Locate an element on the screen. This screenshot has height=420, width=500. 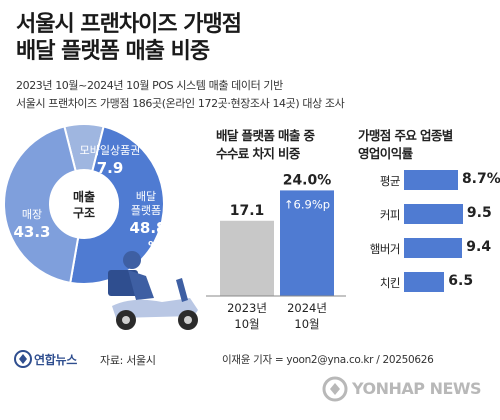
operating-margin-bar-chart: 평균 8.7% 커피 9.5 햄버거 9.4 치킨 6.5 is located at coordinates (424, 240).